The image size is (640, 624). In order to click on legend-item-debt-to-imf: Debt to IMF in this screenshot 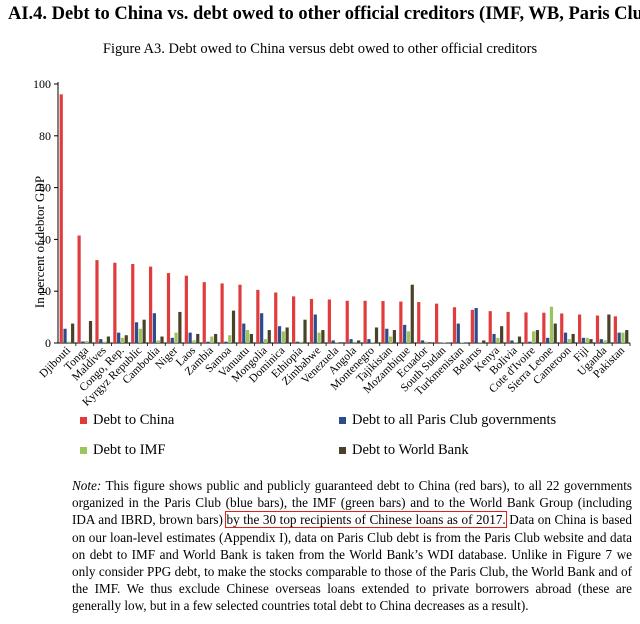, I will do `click(123, 450)`.